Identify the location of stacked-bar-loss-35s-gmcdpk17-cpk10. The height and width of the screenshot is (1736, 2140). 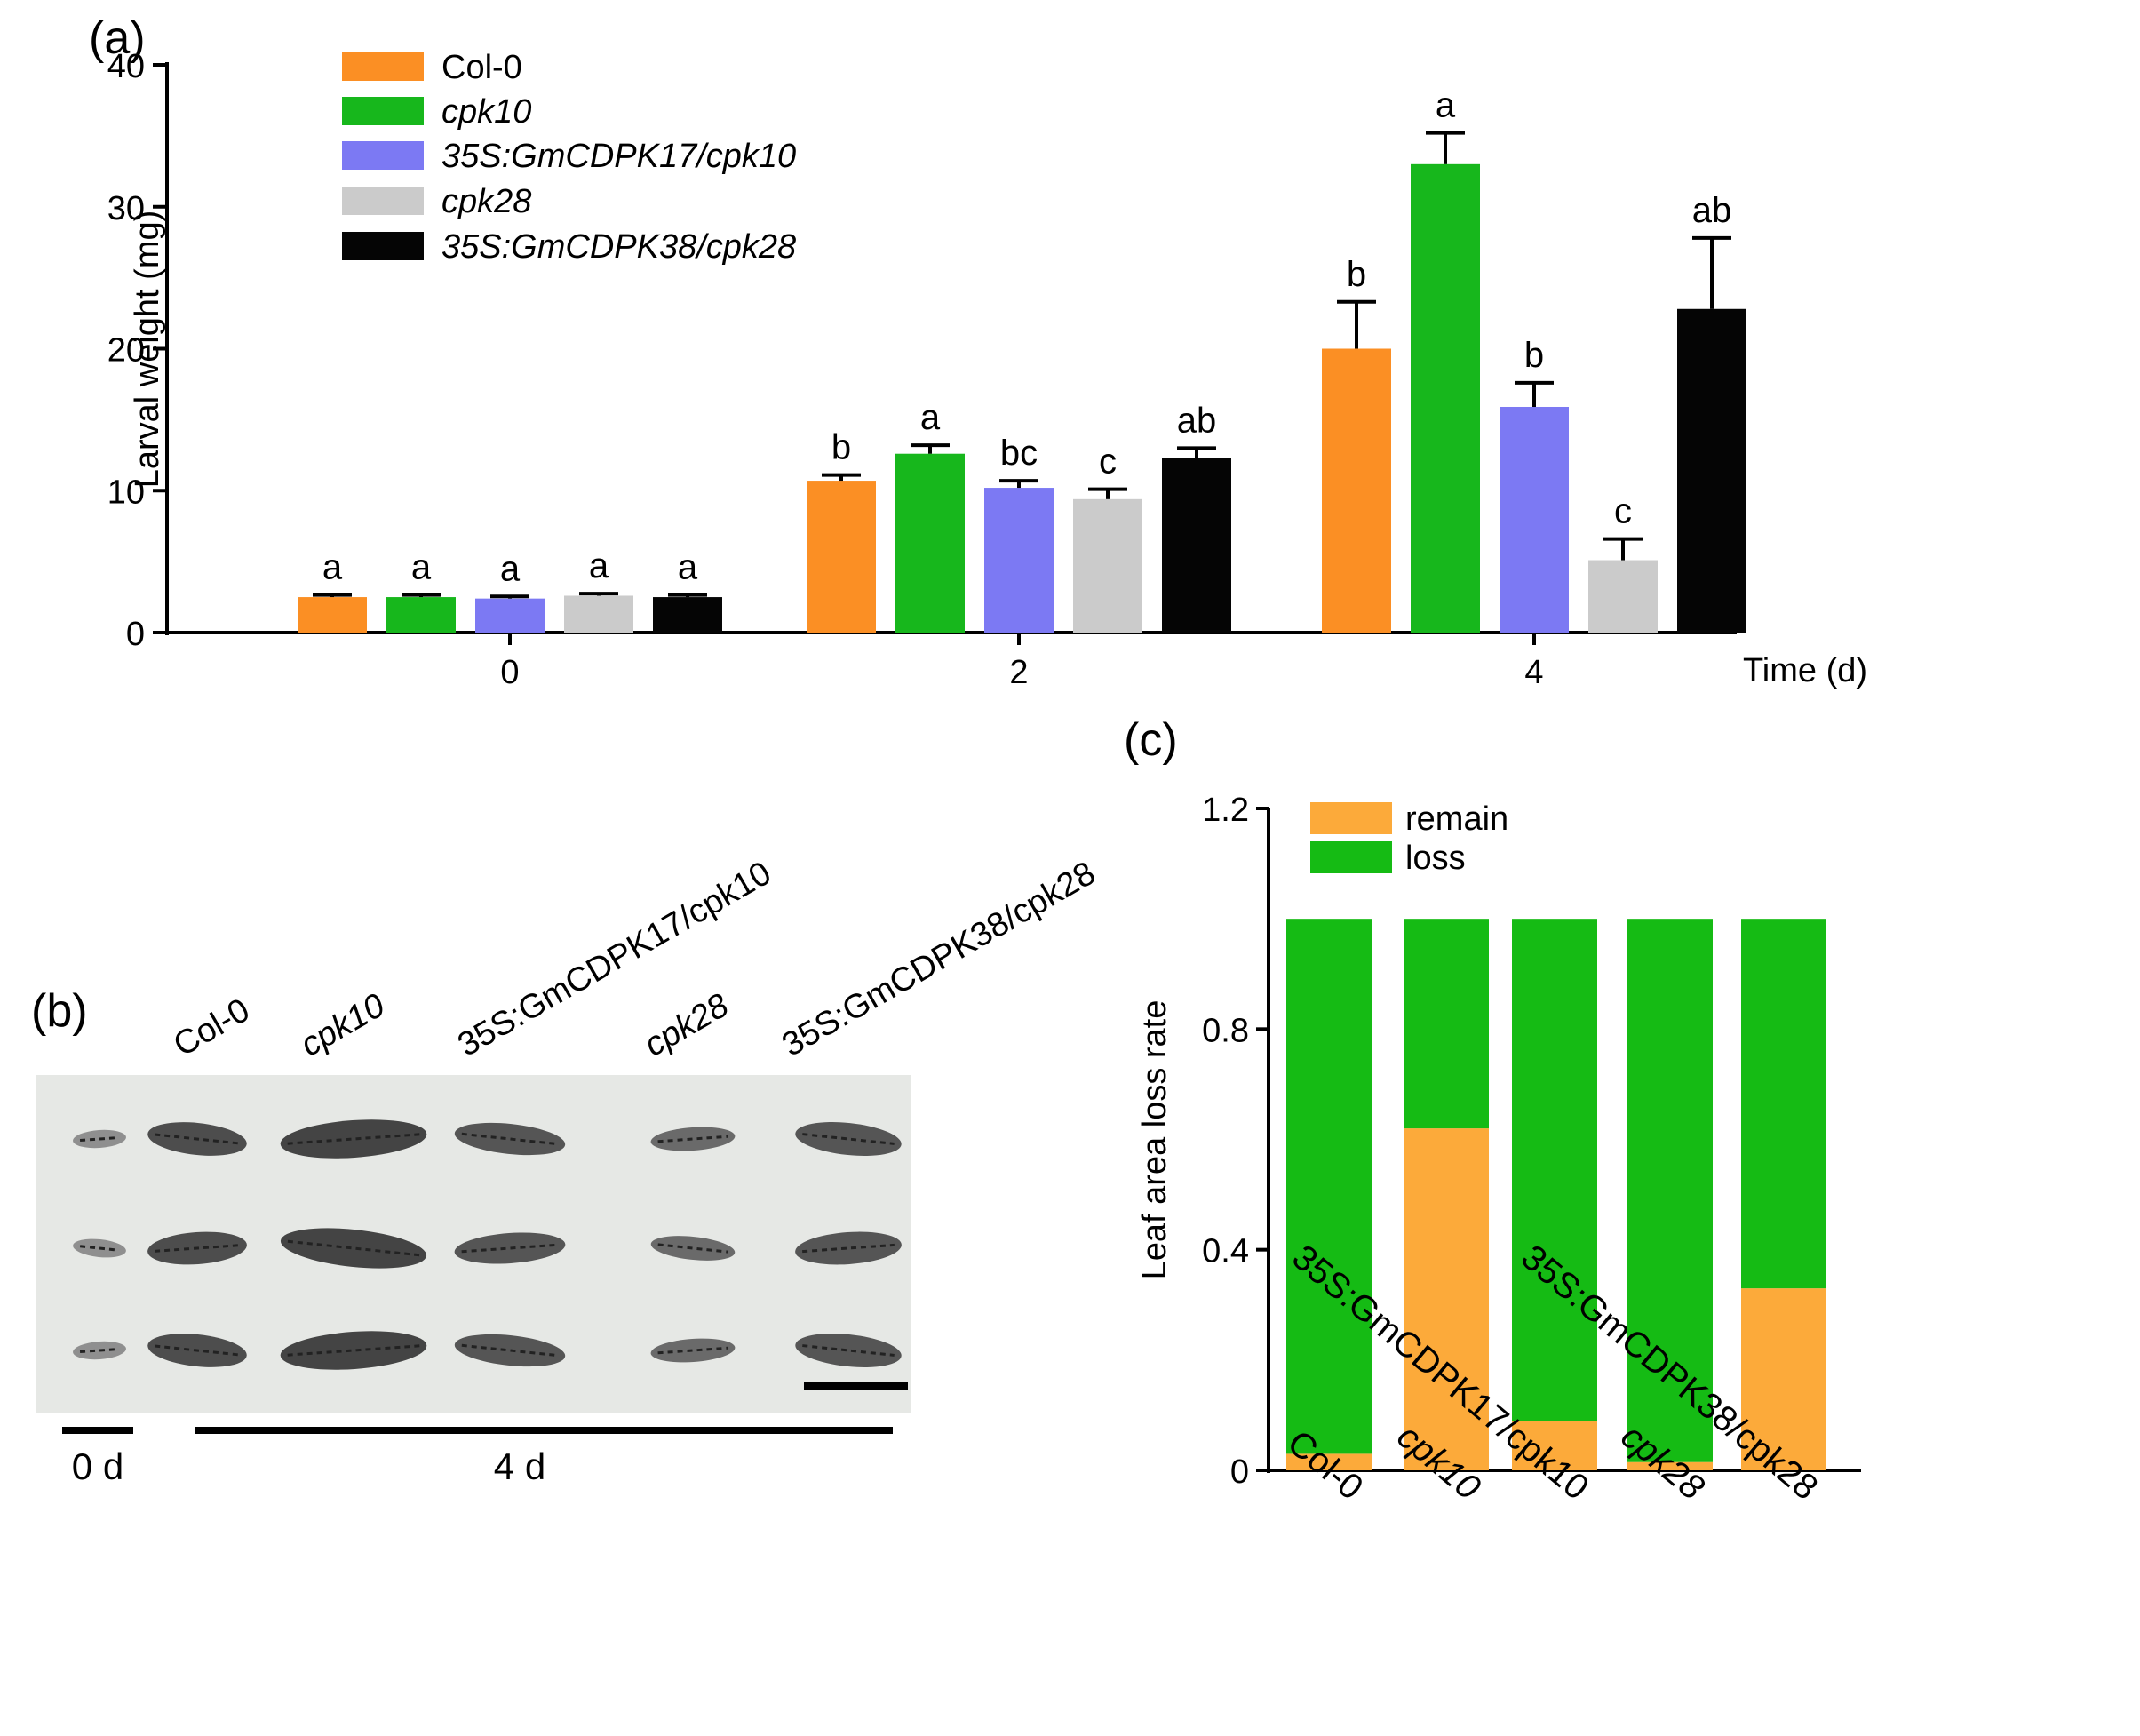
(1554, 1170).